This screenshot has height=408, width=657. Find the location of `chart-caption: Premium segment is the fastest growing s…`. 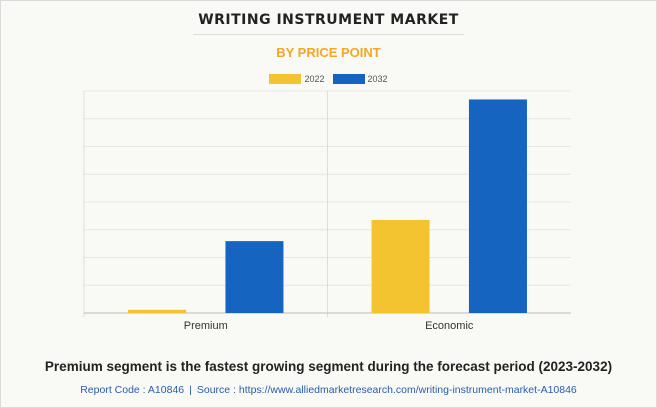

chart-caption: Premium segment is the fastest growing s… is located at coordinates (328, 366).